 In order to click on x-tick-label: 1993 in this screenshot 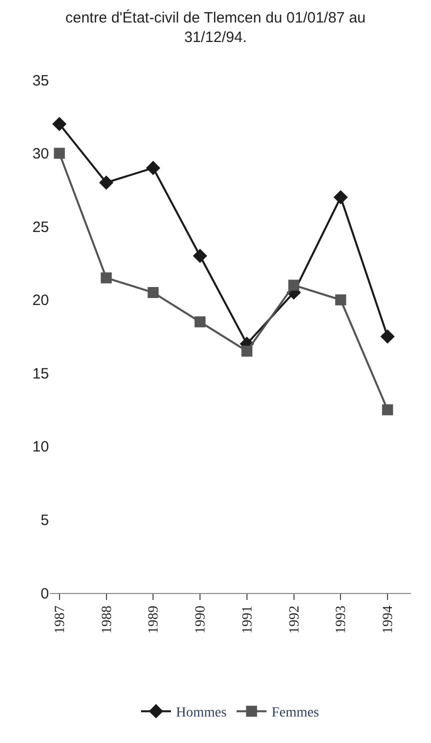, I will do `click(342, 620)`.